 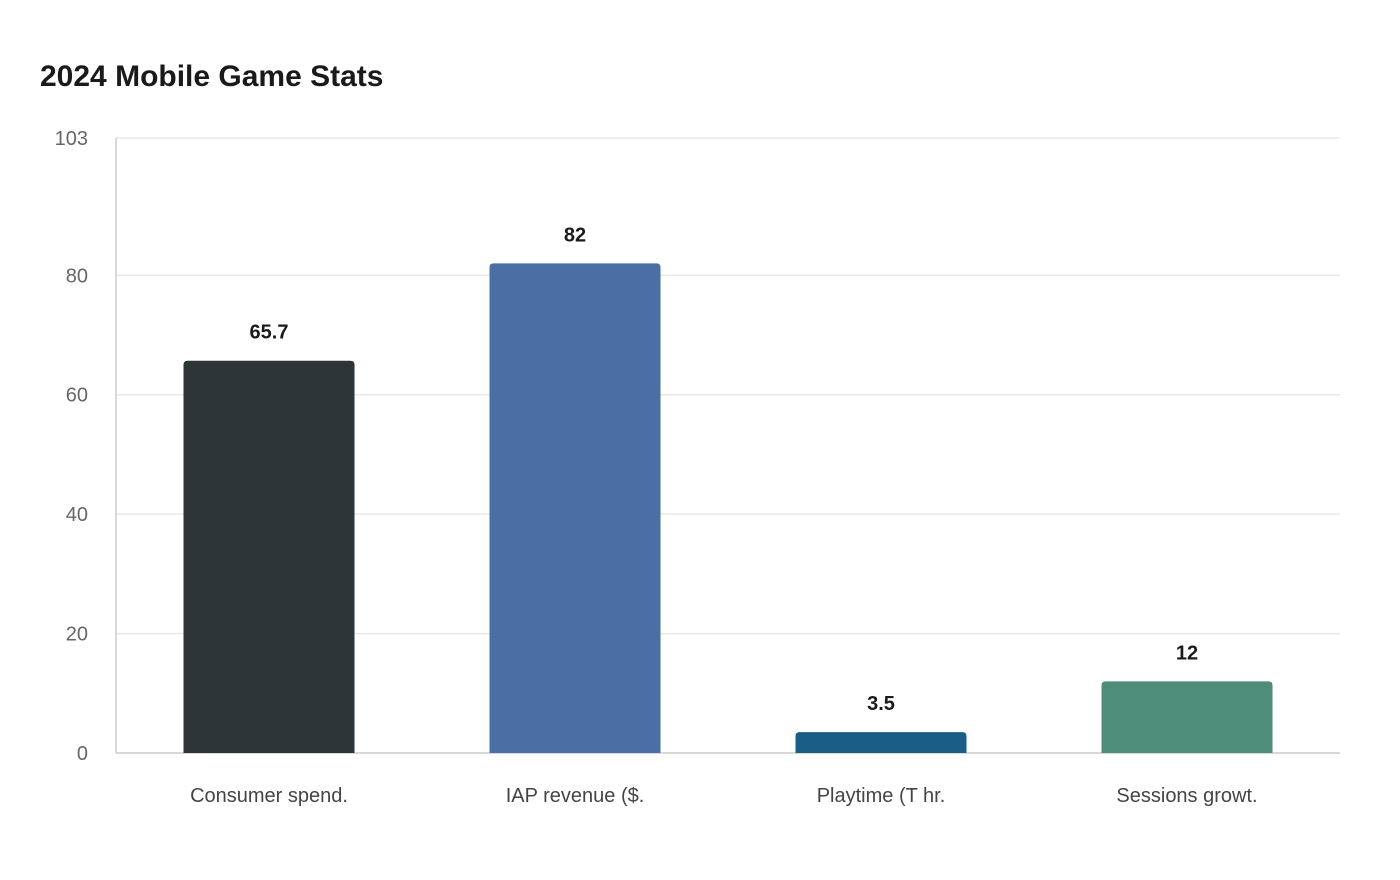 I want to click on x-category-label: Sessions growt., so click(x=1186, y=796).